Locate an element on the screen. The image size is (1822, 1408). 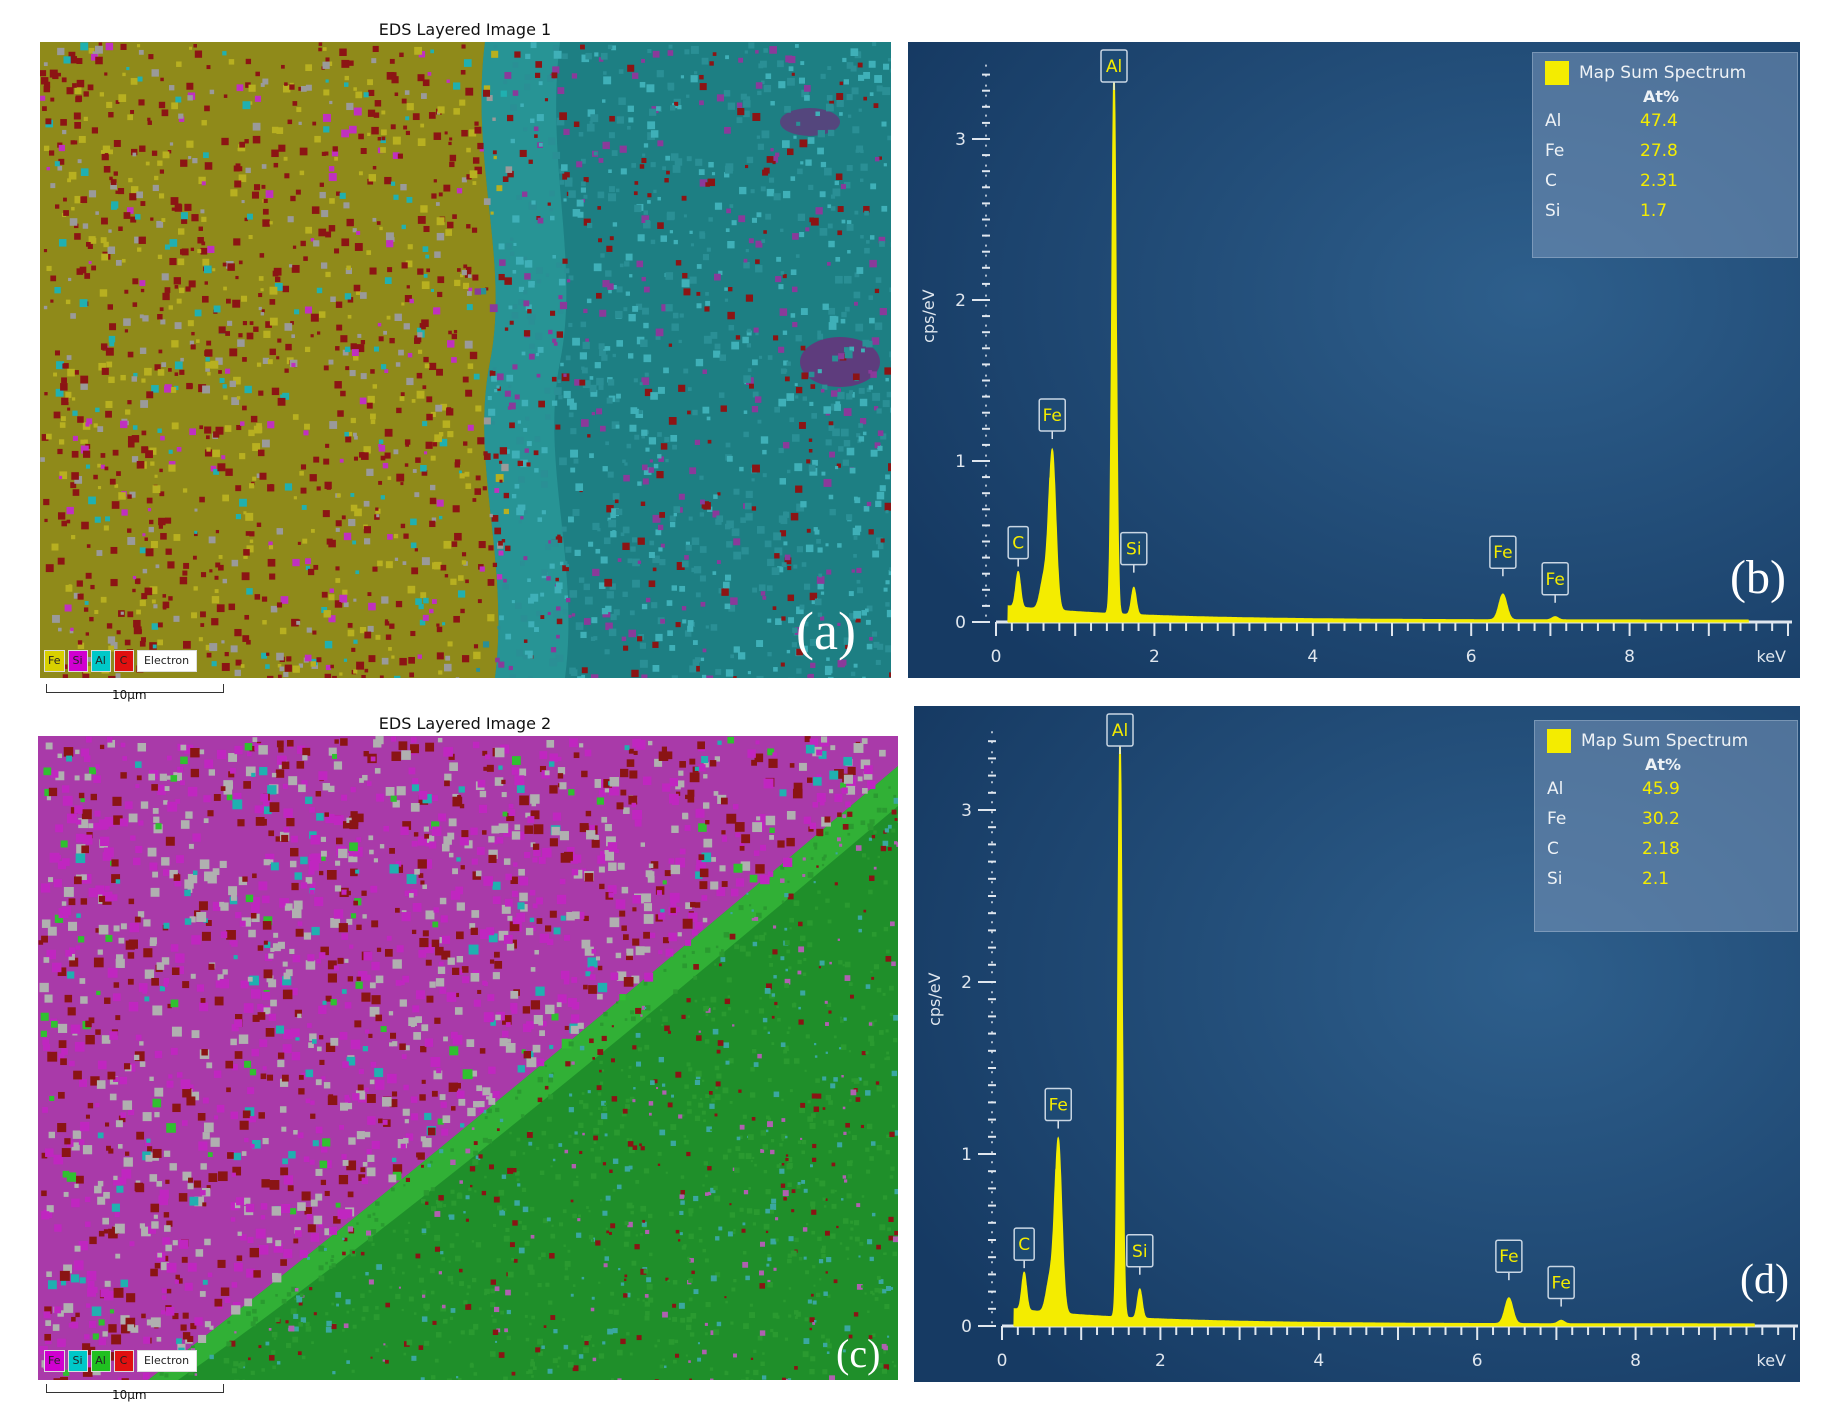
map-title-a: EDS Layered Image 1 is located at coordinates (465, 29).